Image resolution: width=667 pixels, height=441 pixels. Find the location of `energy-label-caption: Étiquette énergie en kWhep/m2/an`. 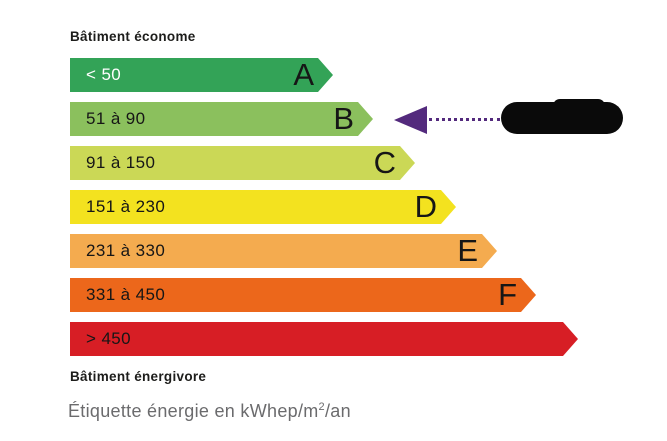

energy-label-caption: Étiquette énergie en kWhep/m2/an is located at coordinates (209, 411).